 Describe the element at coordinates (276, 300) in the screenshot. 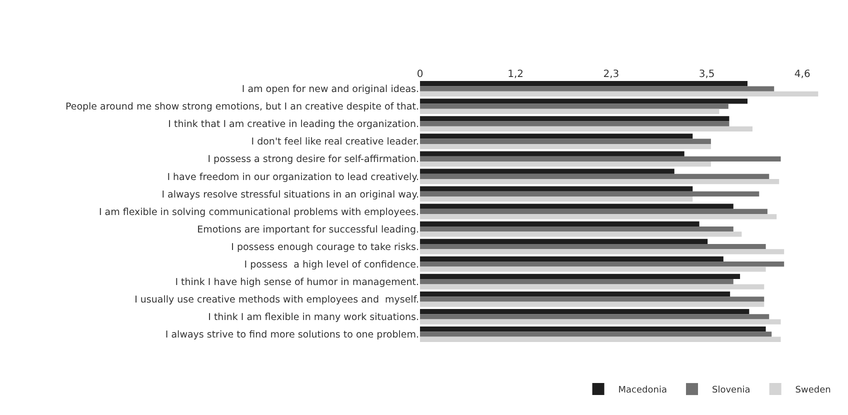

I see `y-tick-label: I usually use creative methods with employees and myself.` at that location.